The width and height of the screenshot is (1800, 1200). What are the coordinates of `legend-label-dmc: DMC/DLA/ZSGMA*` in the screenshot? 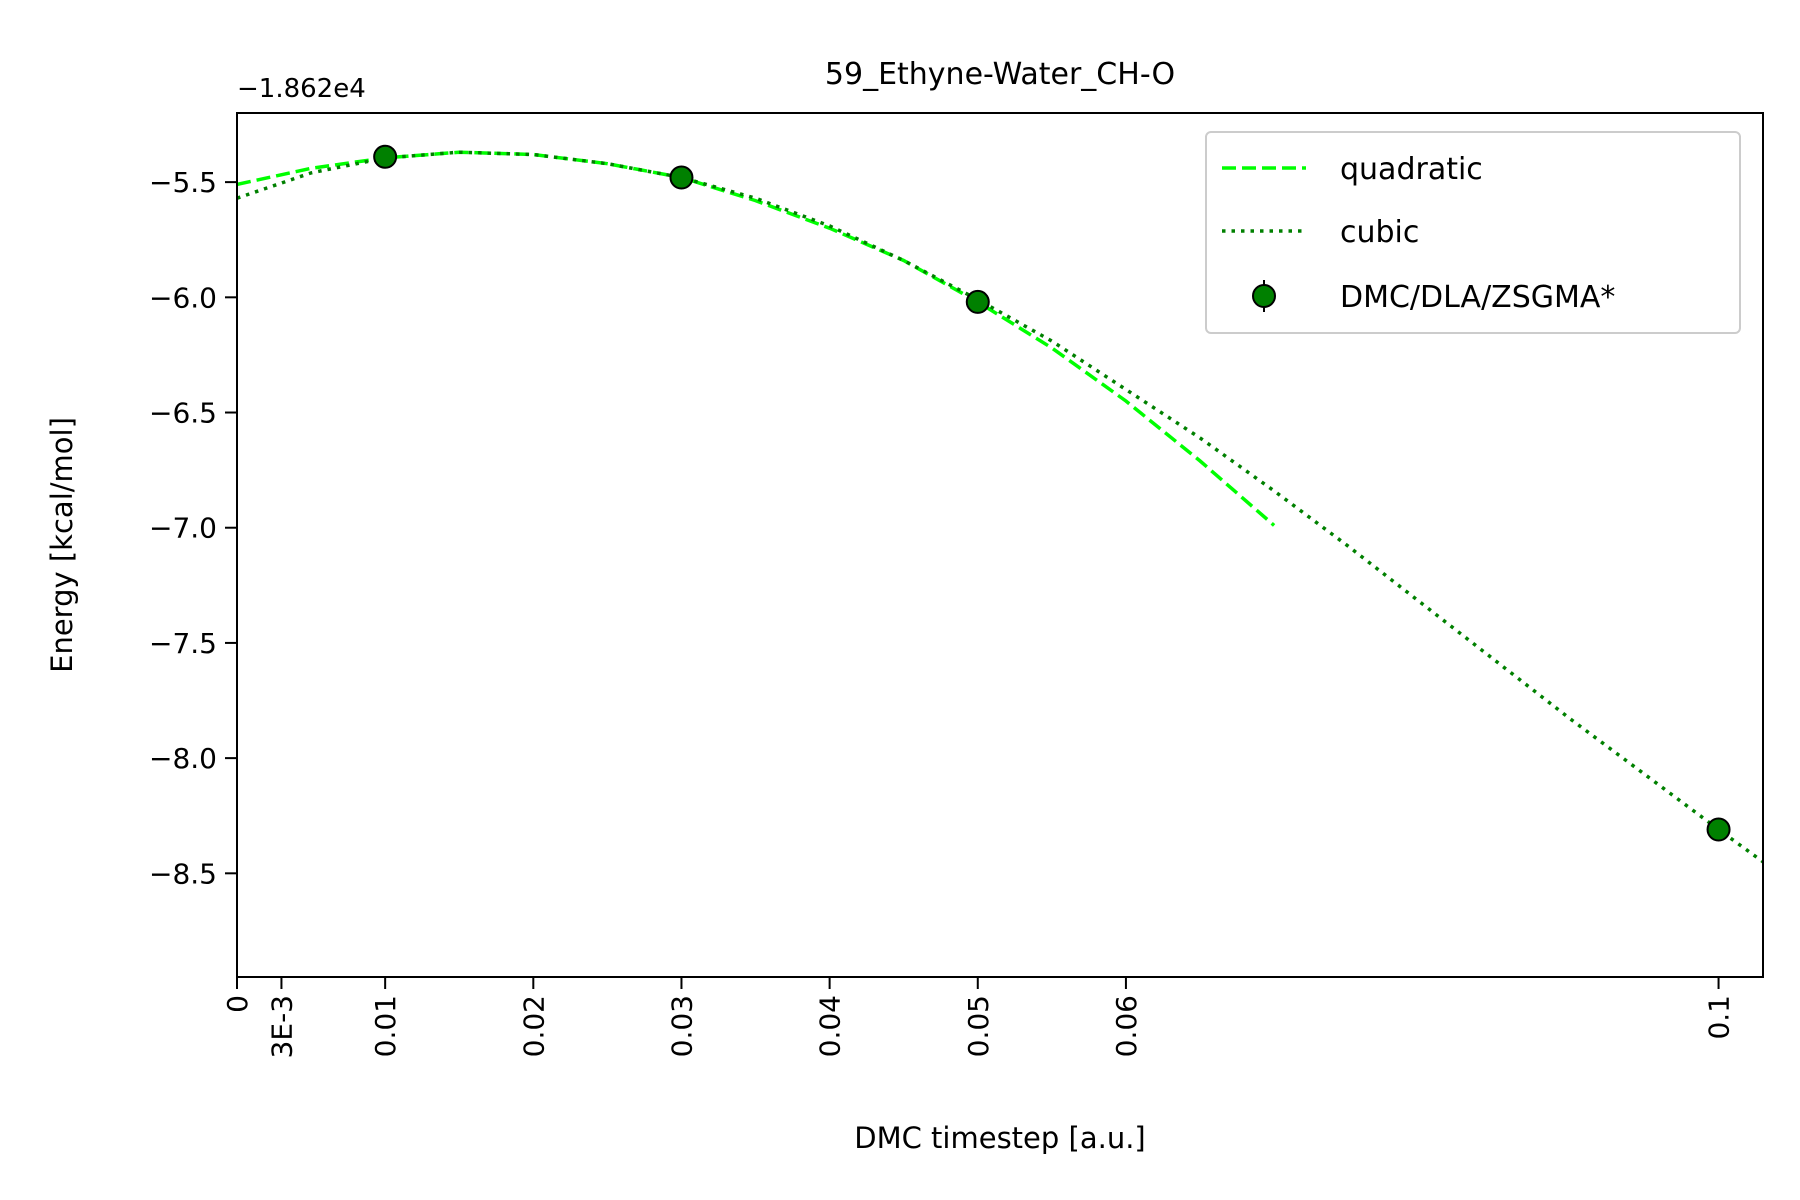 It's located at (1477, 297).